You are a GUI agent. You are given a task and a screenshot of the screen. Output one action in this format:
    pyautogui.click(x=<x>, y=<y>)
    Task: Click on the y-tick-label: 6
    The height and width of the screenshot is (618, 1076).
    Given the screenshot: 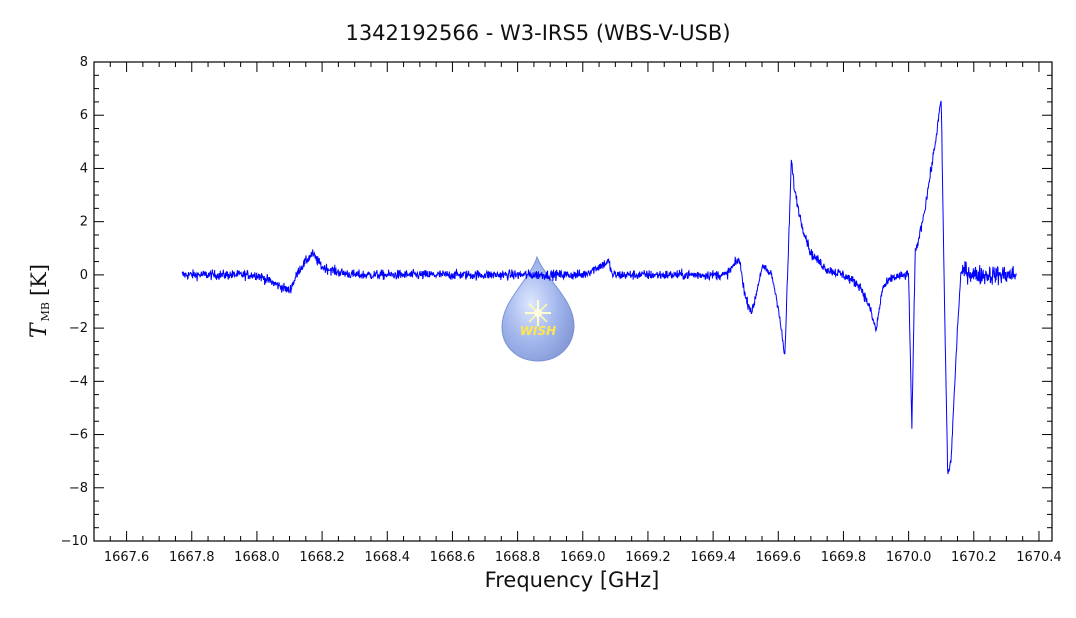 What is the action you would take?
    pyautogui.click(x=84, y=115)
    